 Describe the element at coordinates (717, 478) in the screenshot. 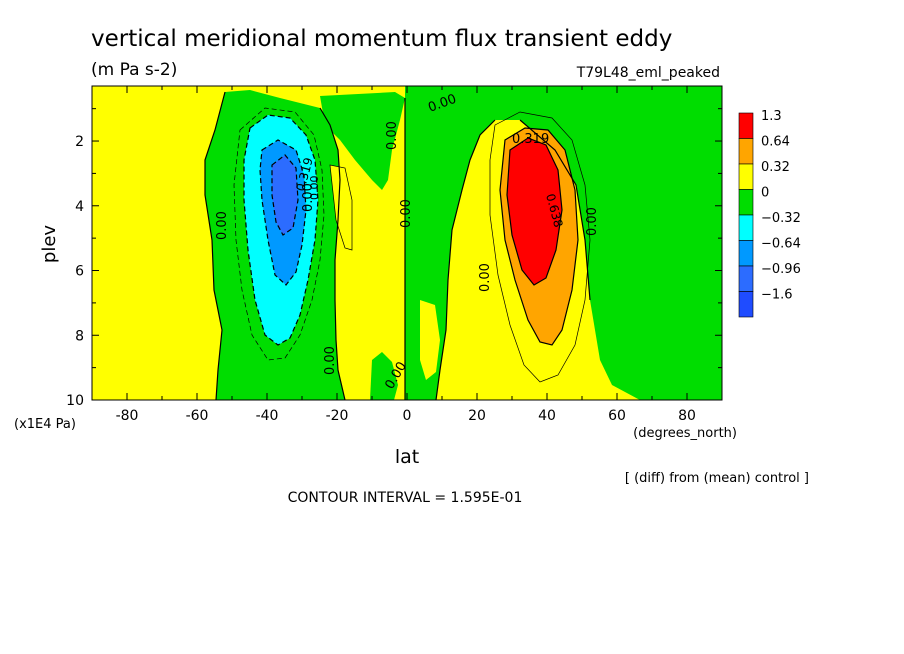

I see `comparison-note: [ (diff) from (mean) control ]` at that location.